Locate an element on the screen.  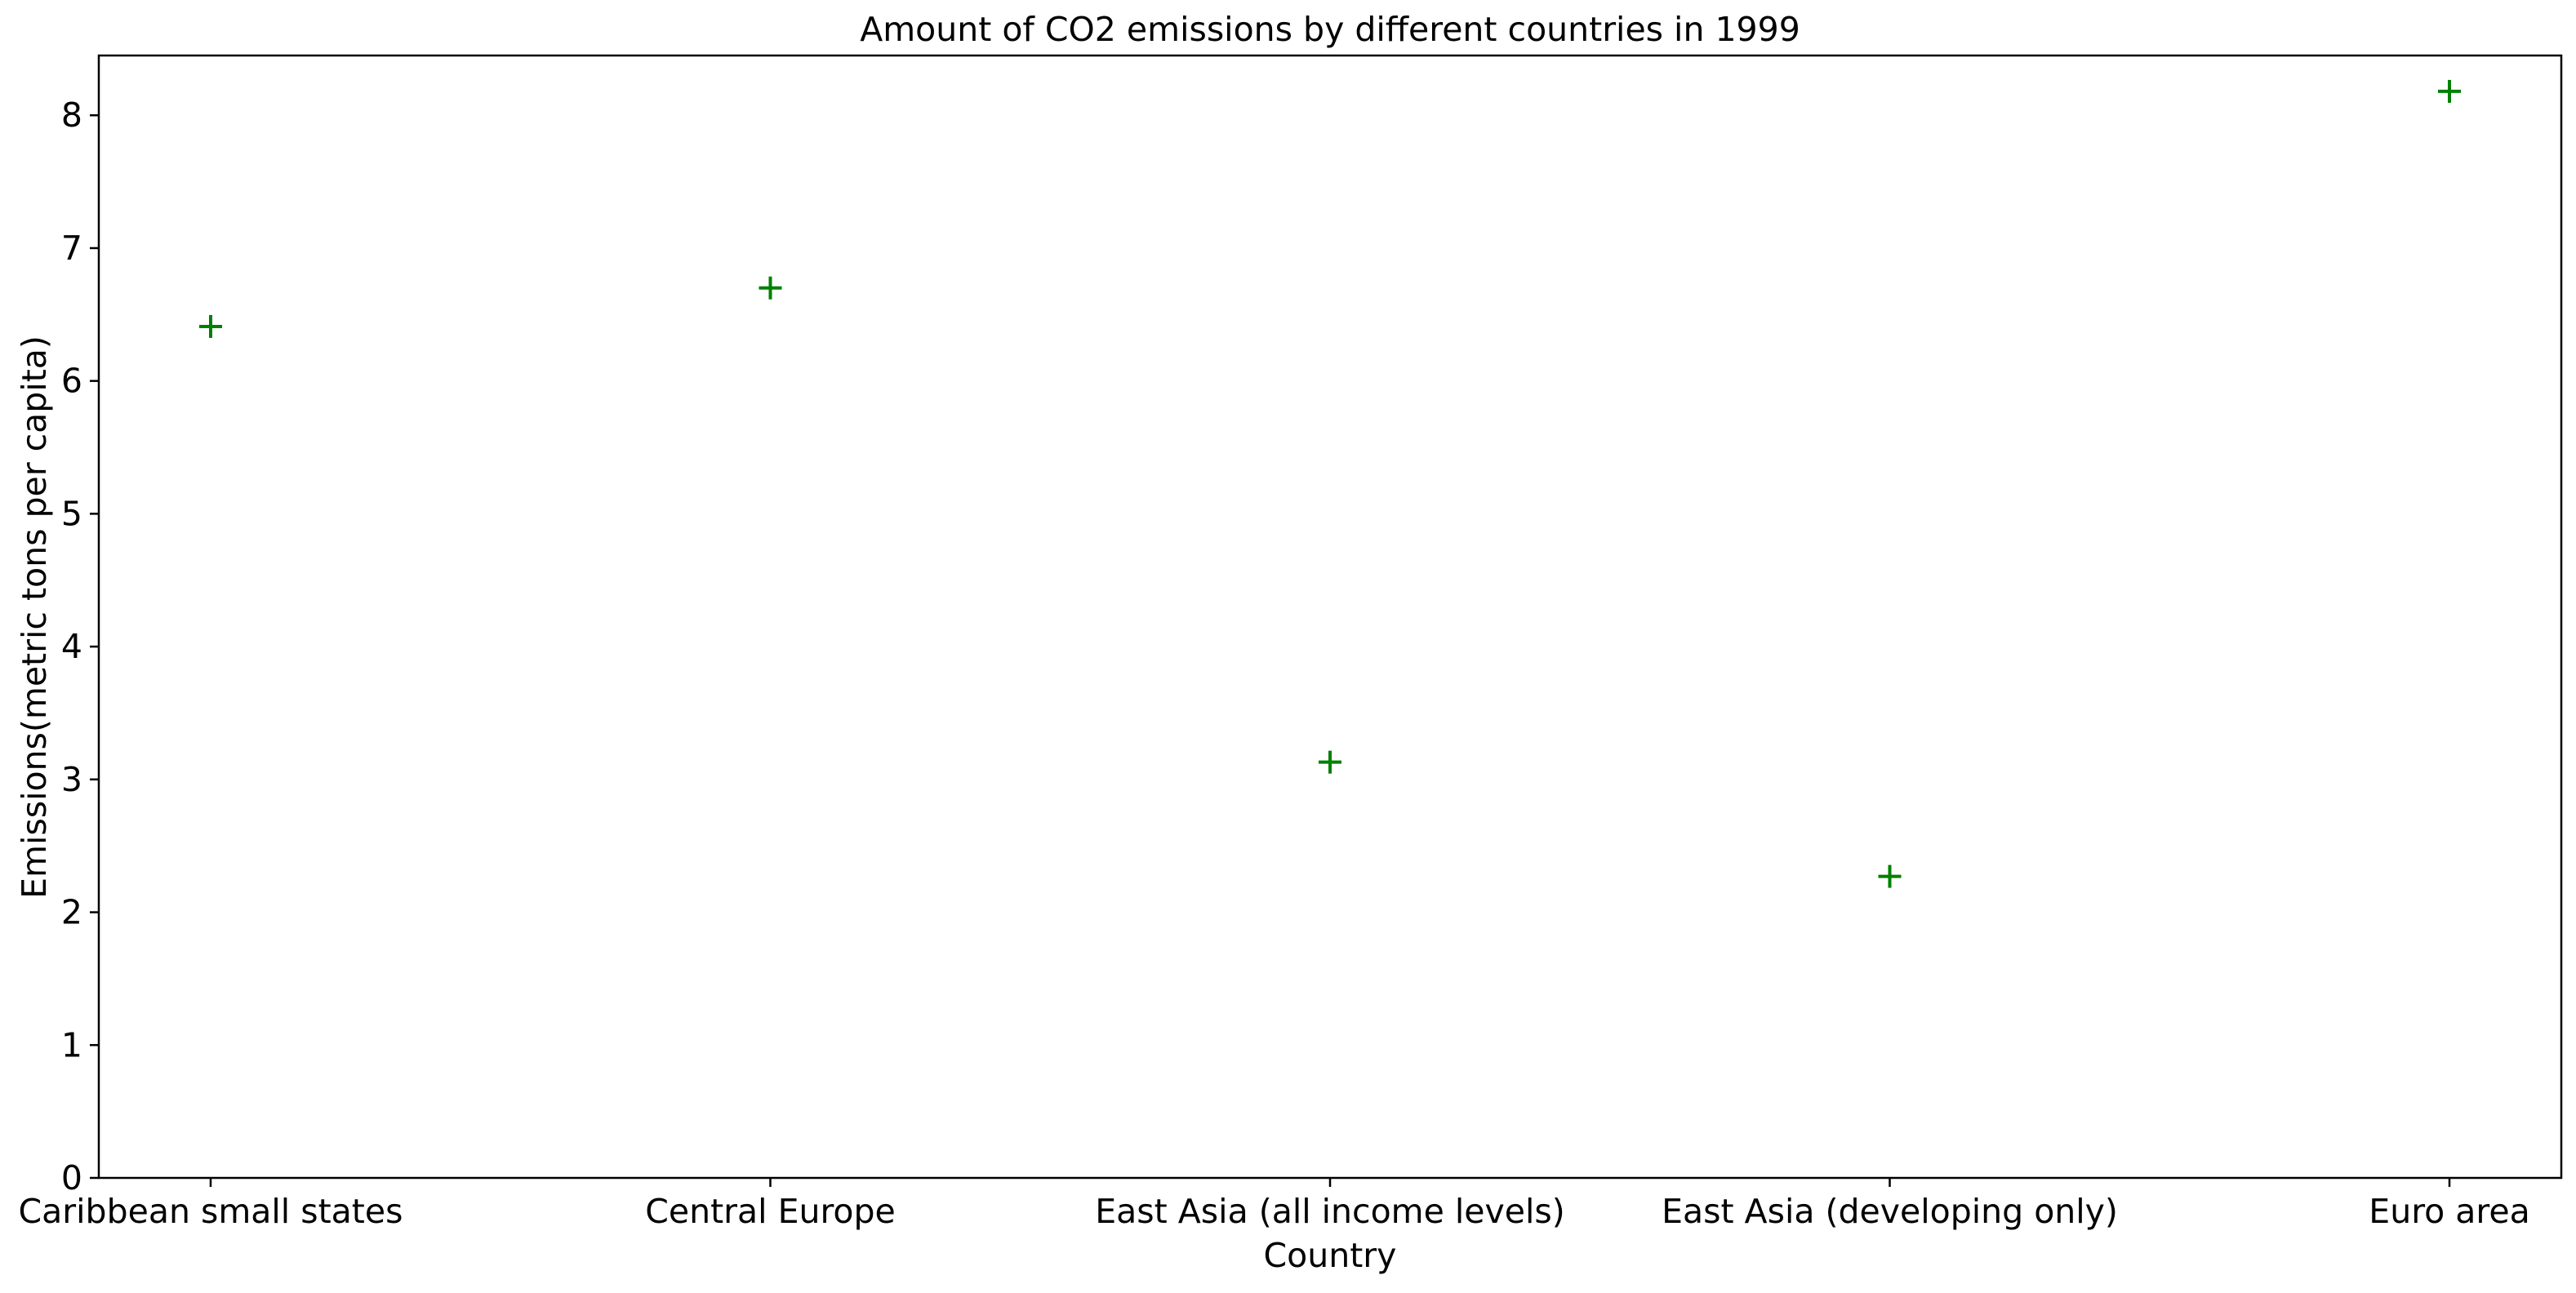
y-tick-label: 6 is located at coordinates (71, 381).